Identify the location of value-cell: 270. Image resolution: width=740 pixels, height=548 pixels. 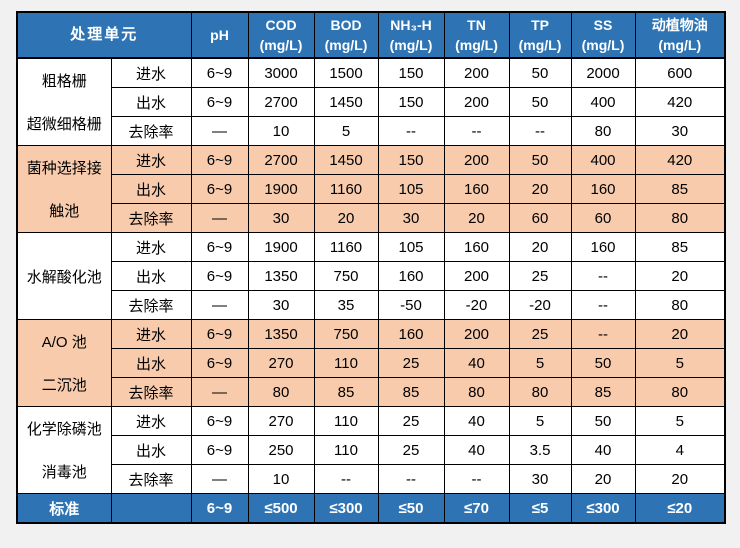
(281, 421).